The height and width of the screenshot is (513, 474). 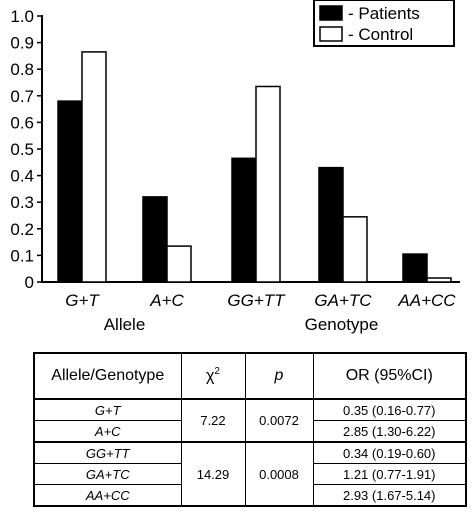 I want to click on header-p-value: p, so click(x=279, y=376).